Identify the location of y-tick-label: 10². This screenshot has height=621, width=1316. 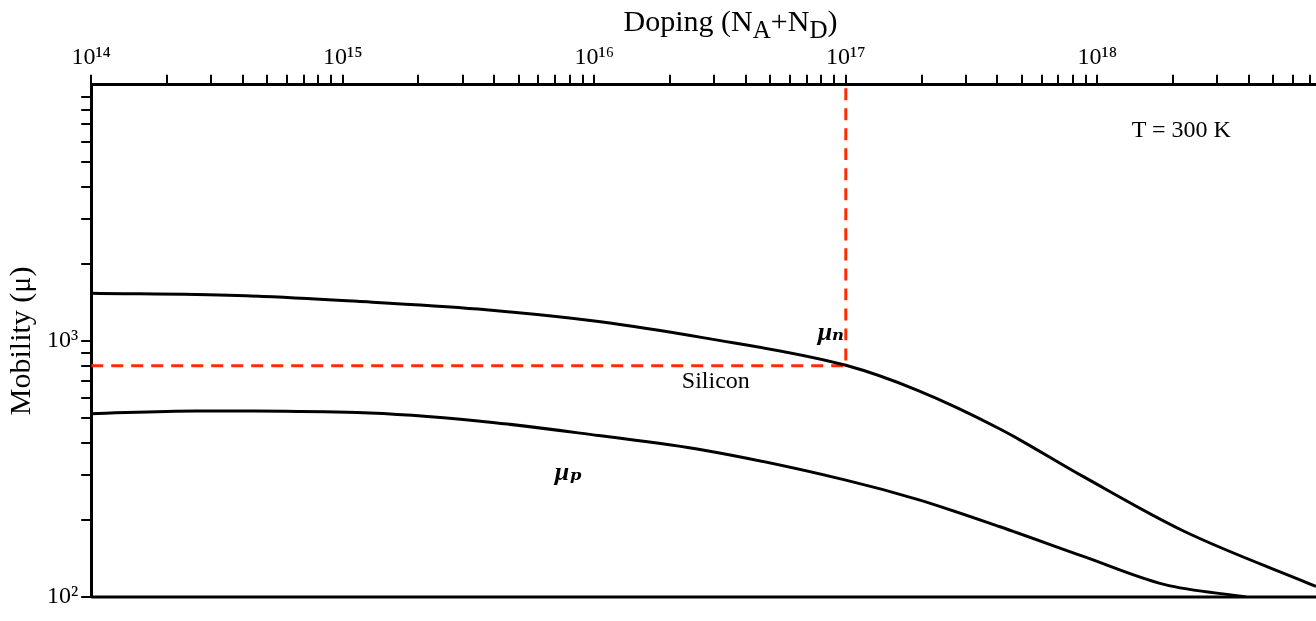
(62, 595).